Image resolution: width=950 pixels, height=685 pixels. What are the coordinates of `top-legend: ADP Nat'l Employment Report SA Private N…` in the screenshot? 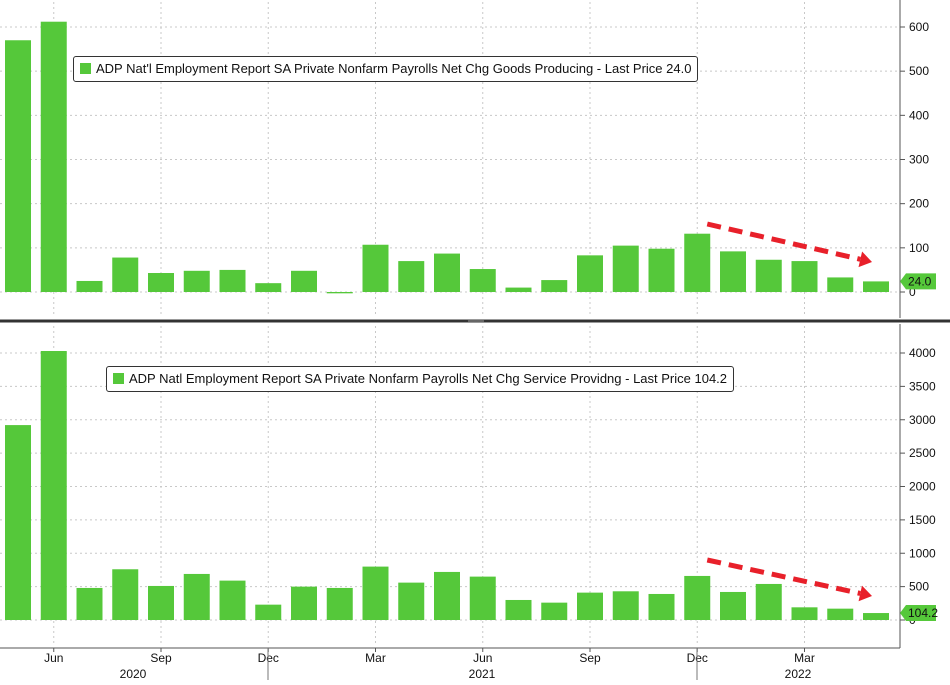 It's located at (386, 69).